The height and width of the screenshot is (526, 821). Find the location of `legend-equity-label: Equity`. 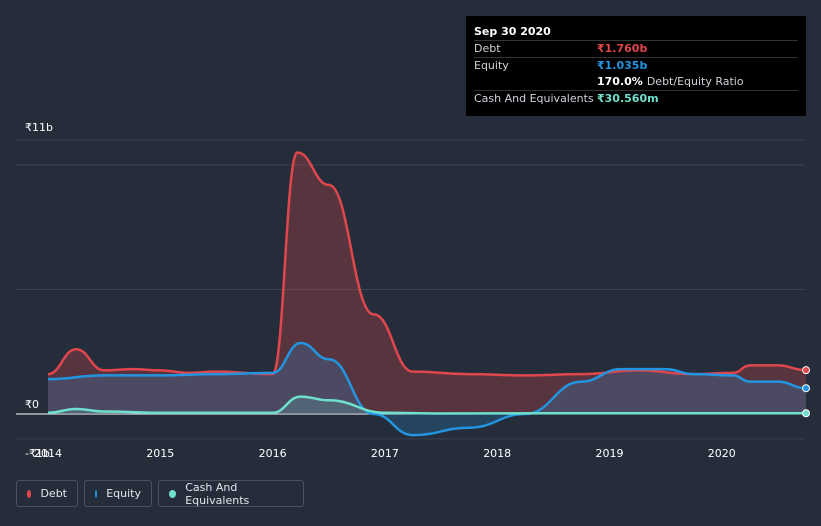

legend-equity-label: Equity is located at coordinates (123, 493).